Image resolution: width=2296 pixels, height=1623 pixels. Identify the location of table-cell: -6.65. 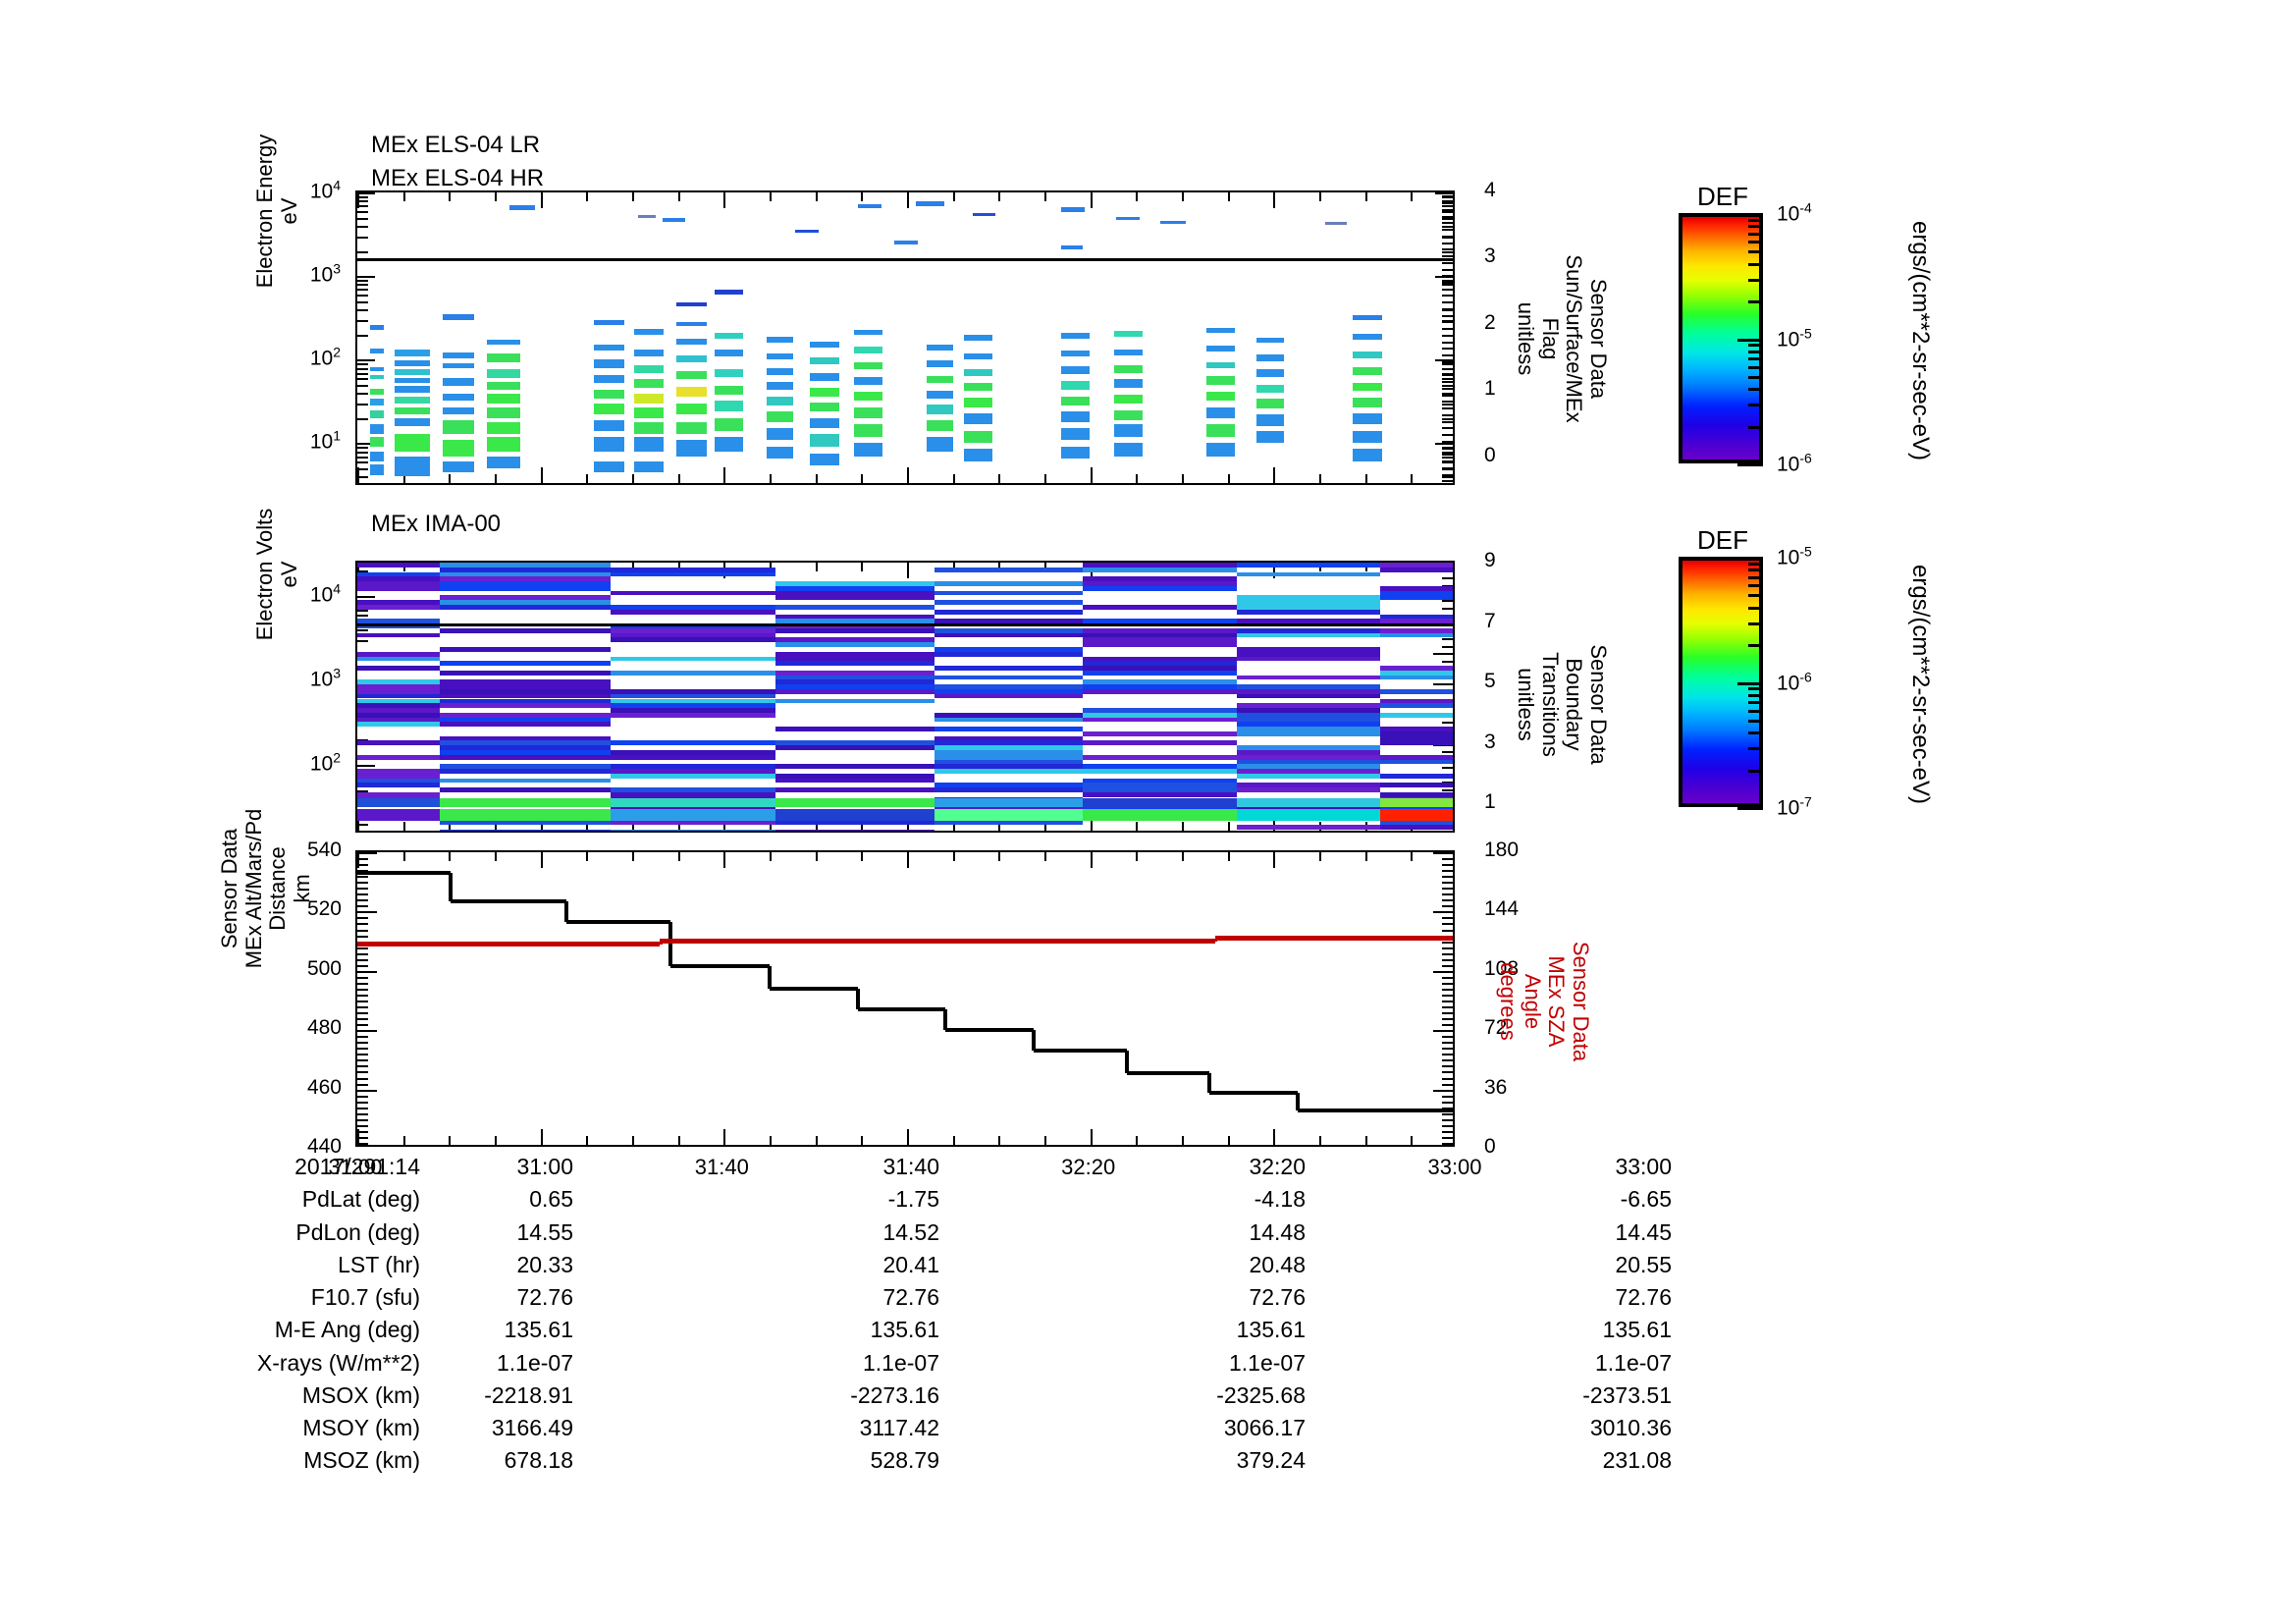
(1646, 1199).